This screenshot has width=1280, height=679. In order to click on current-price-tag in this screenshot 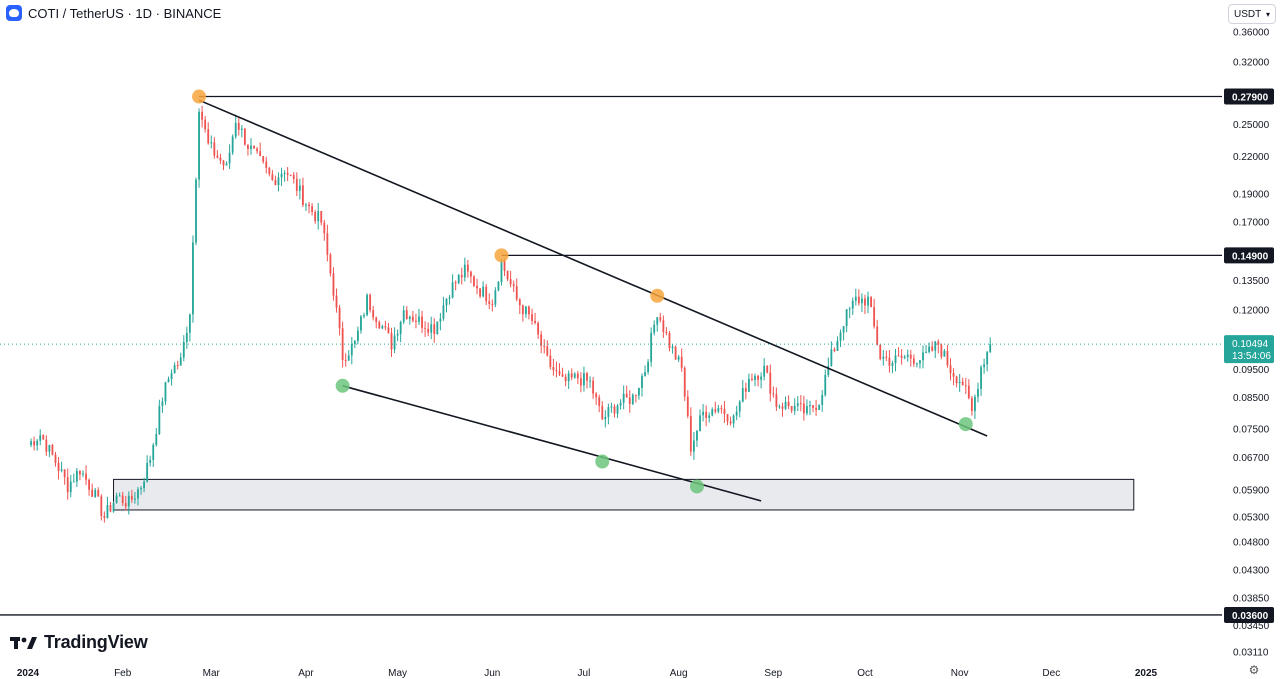, I will do `click(1249, 349)`.